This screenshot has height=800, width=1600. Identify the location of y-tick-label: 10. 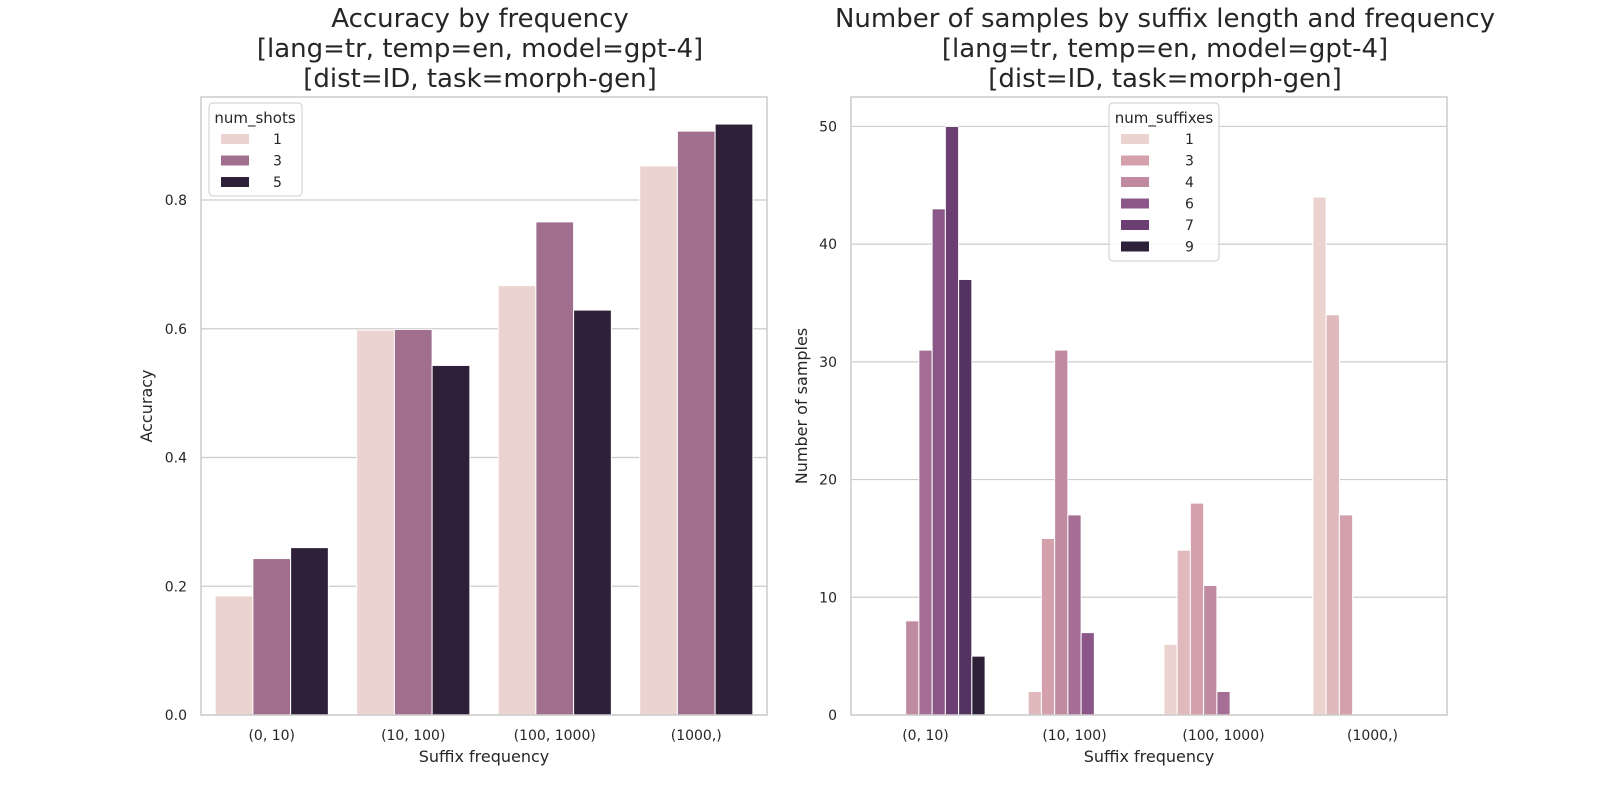
(828, 598).